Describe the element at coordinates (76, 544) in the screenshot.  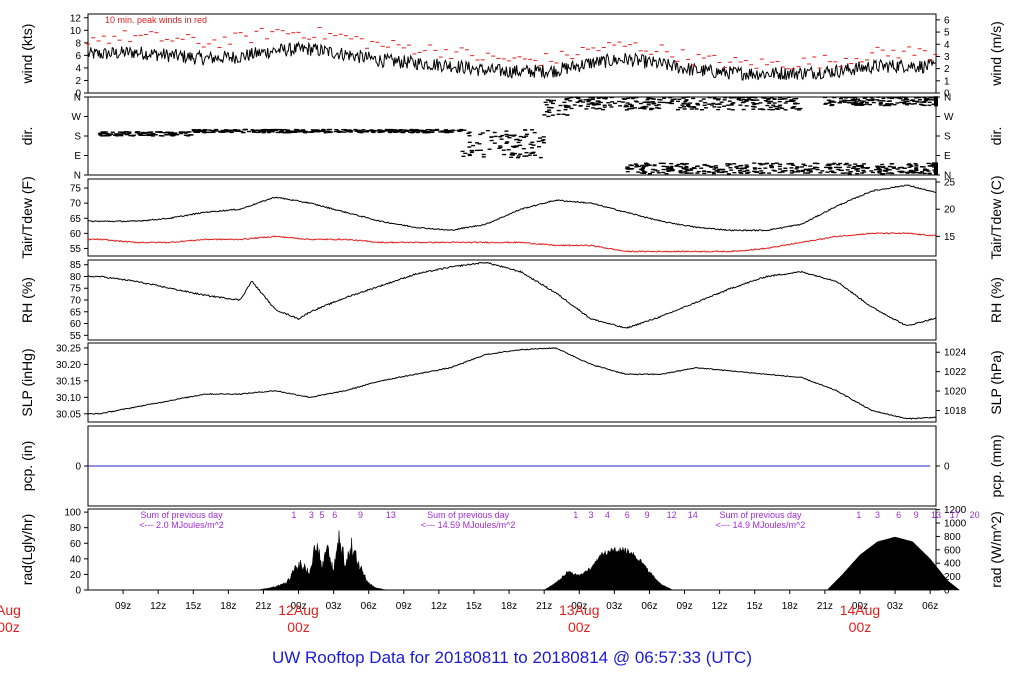
I see `rad-ytick-label-left: 60` at that location.